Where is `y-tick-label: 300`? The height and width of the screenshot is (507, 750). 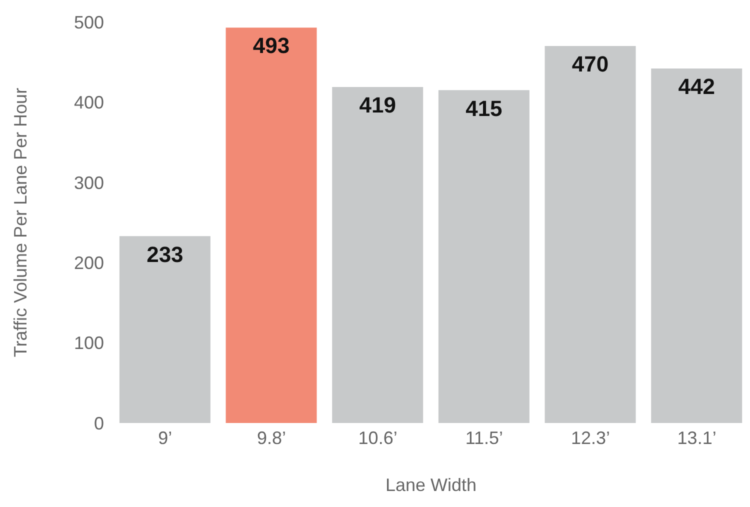
y-tick-label: 300 is located at coordinates (89, 182).